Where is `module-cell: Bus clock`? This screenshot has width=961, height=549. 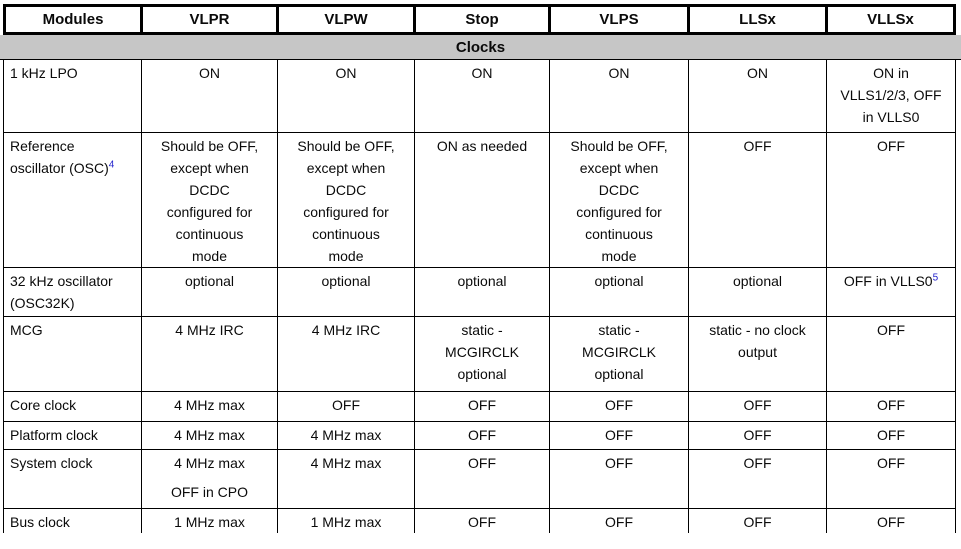
module-cell: Bus clock is located at coordinates (73, 521).